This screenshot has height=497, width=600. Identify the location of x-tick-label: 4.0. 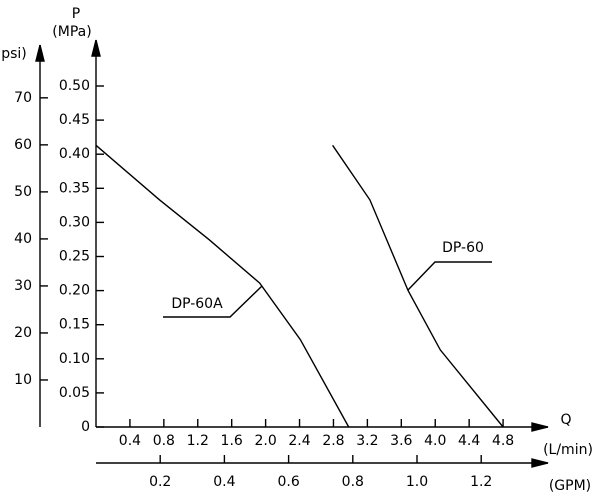
(435, 441).